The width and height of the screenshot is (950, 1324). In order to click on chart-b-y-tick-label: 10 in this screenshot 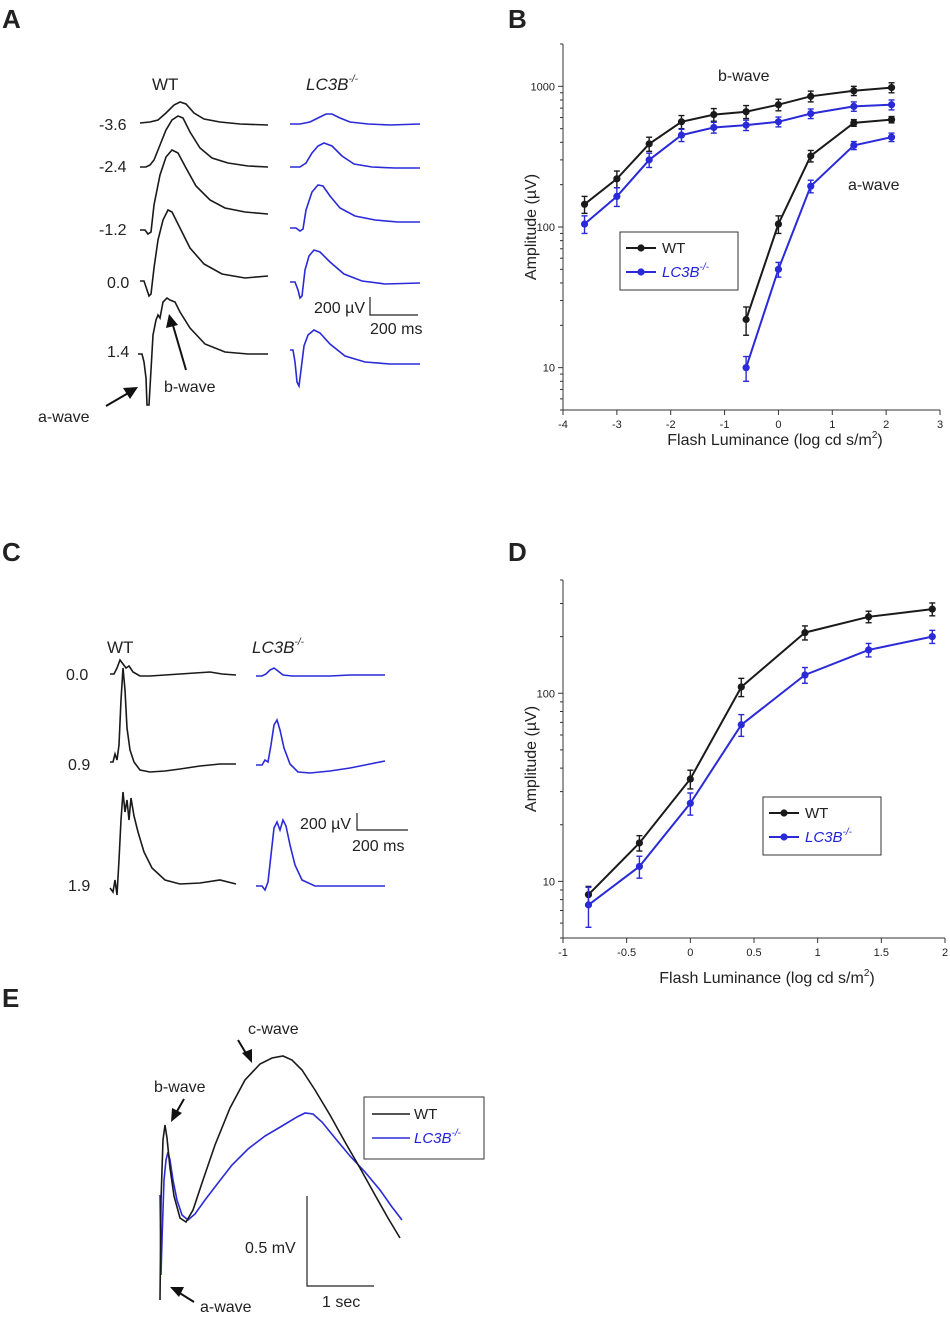, I will do `click(549, 369)`.